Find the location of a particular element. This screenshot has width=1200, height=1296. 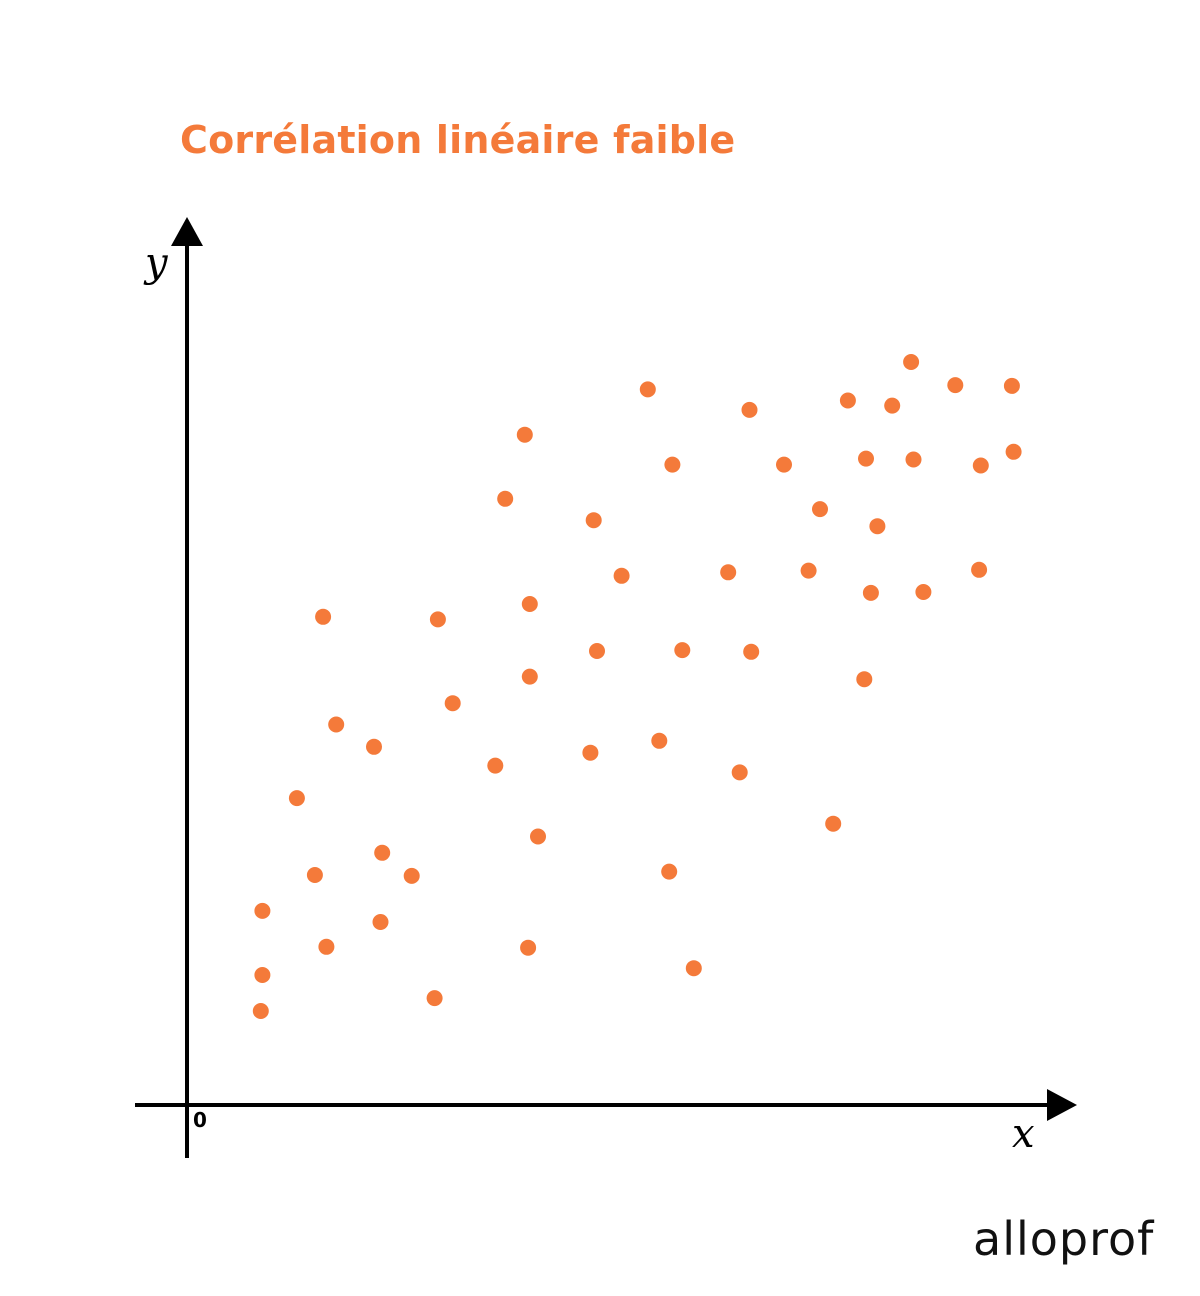

y-axis-label: y is located at coordinates (156, 263).